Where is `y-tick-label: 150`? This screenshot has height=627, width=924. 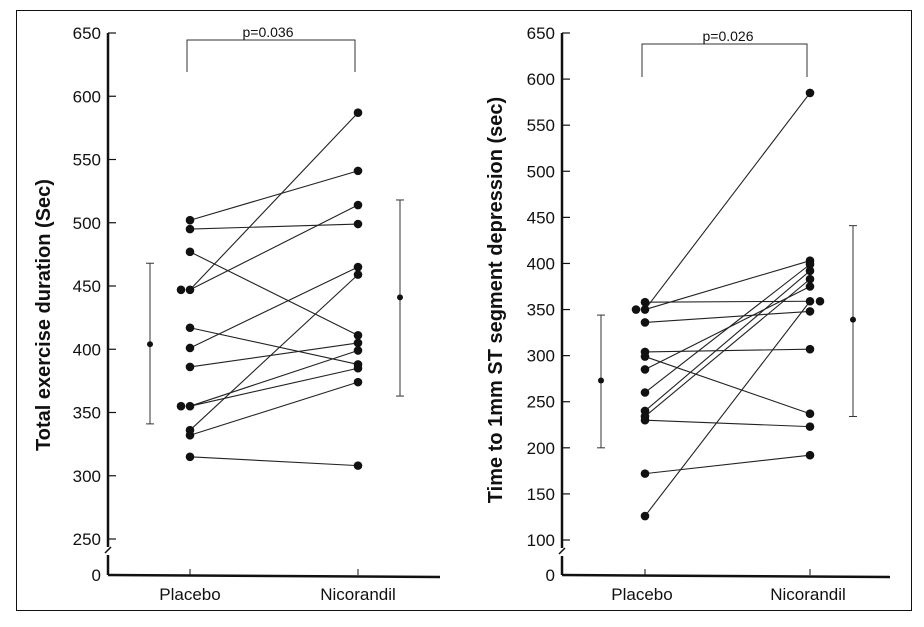 y-tick-label: 150 is located at coordinates (541, 494).